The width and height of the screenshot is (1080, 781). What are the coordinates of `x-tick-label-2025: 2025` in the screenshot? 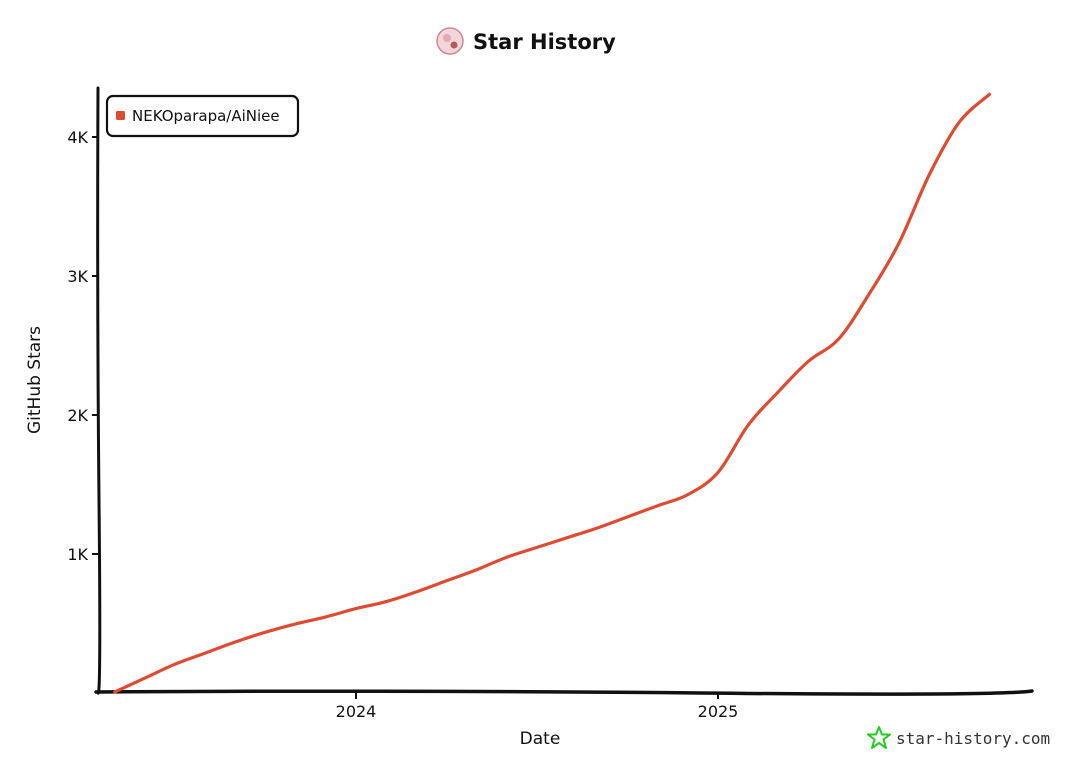 It's located at (718, 711).